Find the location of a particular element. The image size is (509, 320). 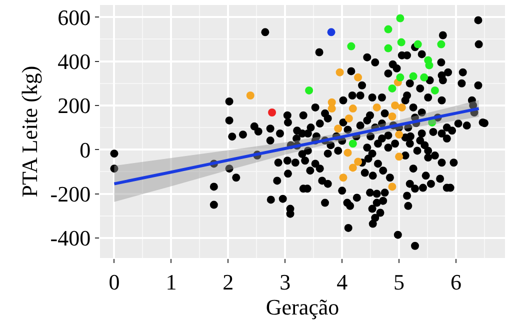

y-tick-label: 400 is located at coordinates (74, 61).